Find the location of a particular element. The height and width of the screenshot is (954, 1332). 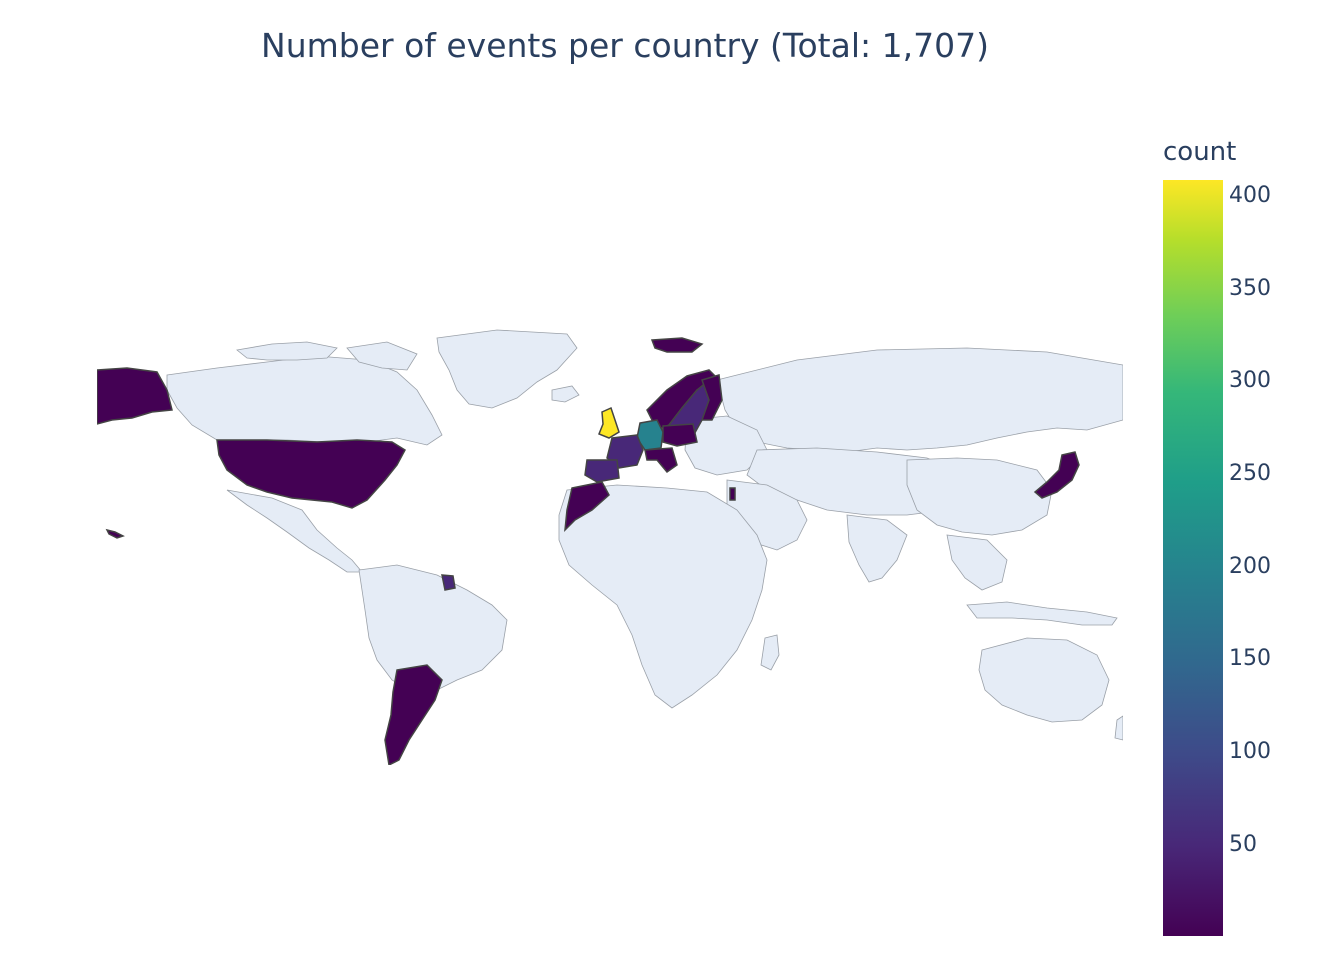

colorbar-tick: 100 is located at coordinates (1250, 751).